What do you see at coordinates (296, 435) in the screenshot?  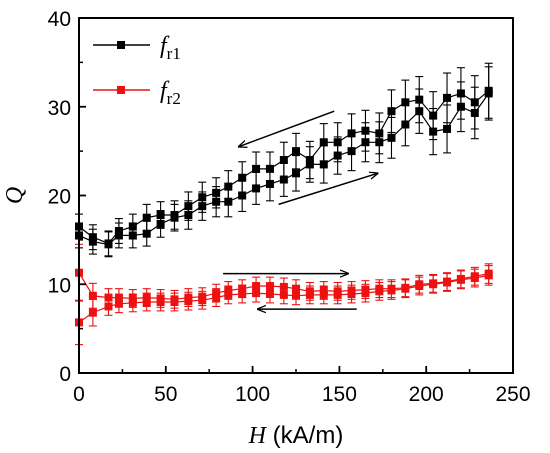 I see `x-axis-title: H (kA/m)` at bounding box center [296, 435].